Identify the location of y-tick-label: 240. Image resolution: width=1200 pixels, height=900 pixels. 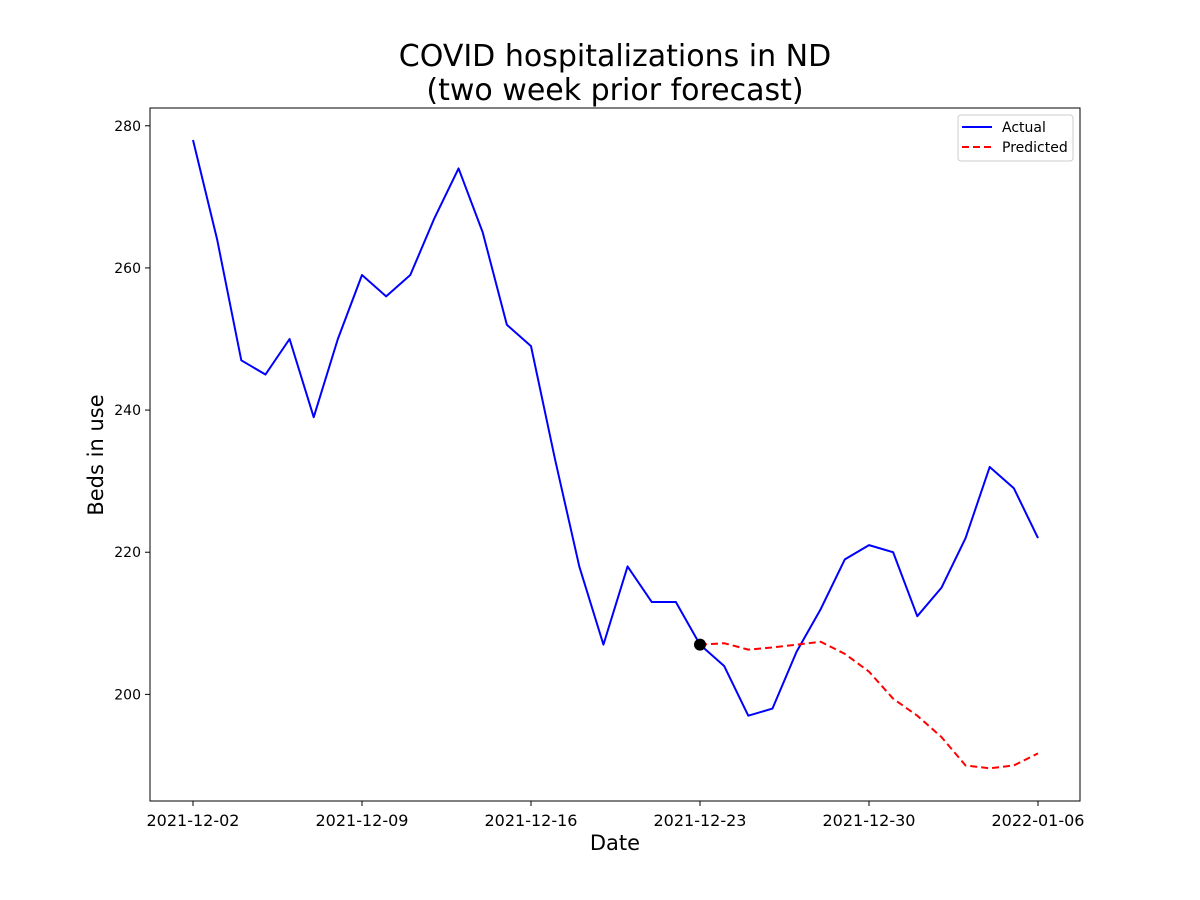
(127, 411).